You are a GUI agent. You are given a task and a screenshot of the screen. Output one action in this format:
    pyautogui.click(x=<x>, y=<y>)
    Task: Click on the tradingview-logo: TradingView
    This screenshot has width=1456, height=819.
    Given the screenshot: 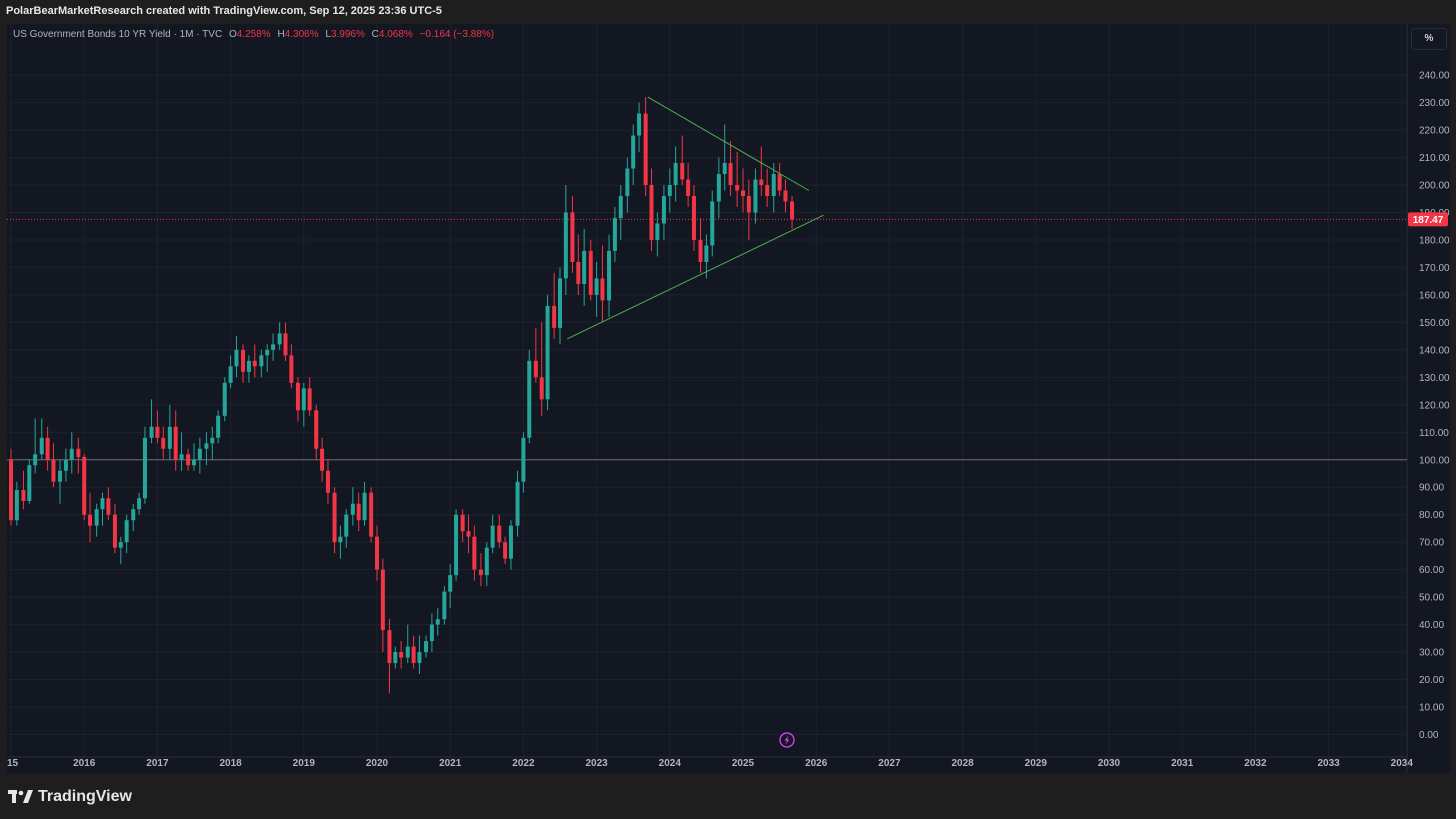 What is the action you would take?
    pyautogui.click(x=70, y=797)
    